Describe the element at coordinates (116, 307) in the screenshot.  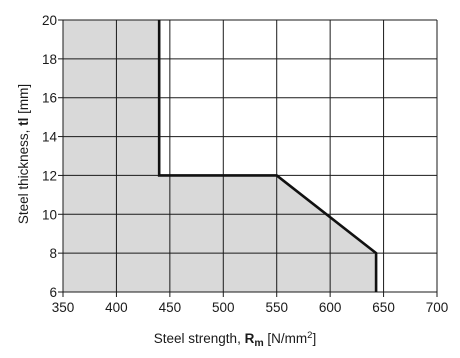
I see `x-tick-label-400: 400` at that location.